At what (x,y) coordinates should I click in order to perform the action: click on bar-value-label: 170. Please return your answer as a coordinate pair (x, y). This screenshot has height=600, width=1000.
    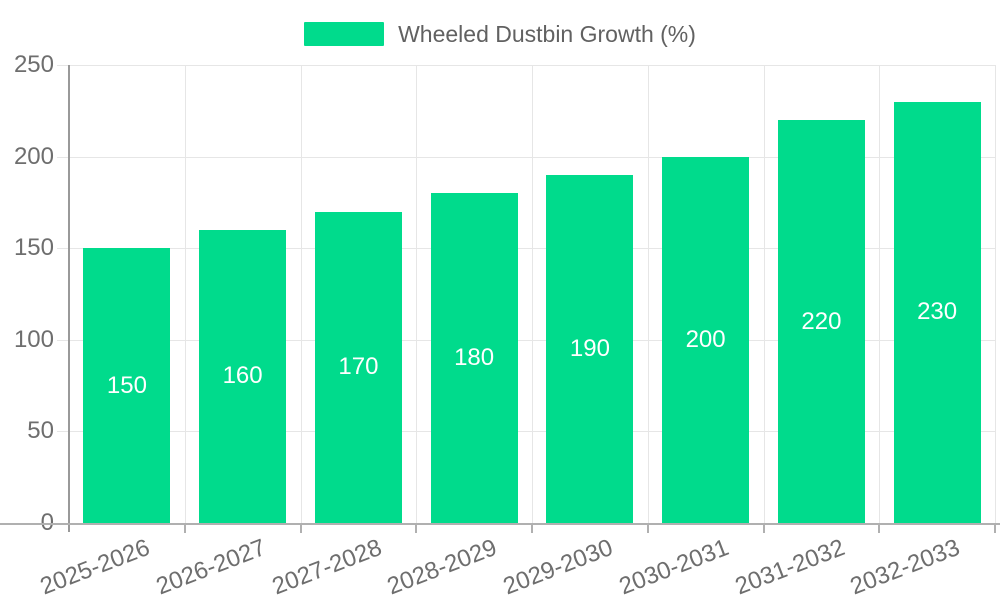
    Looking at the image, I should click on (358, 367).